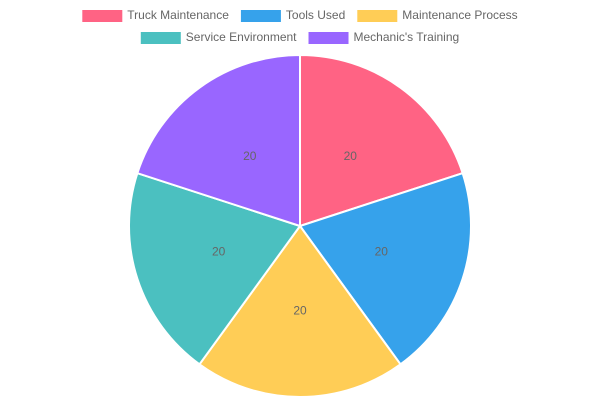  I want to click on legend-item: Maintenance Process, so click(437, 15).